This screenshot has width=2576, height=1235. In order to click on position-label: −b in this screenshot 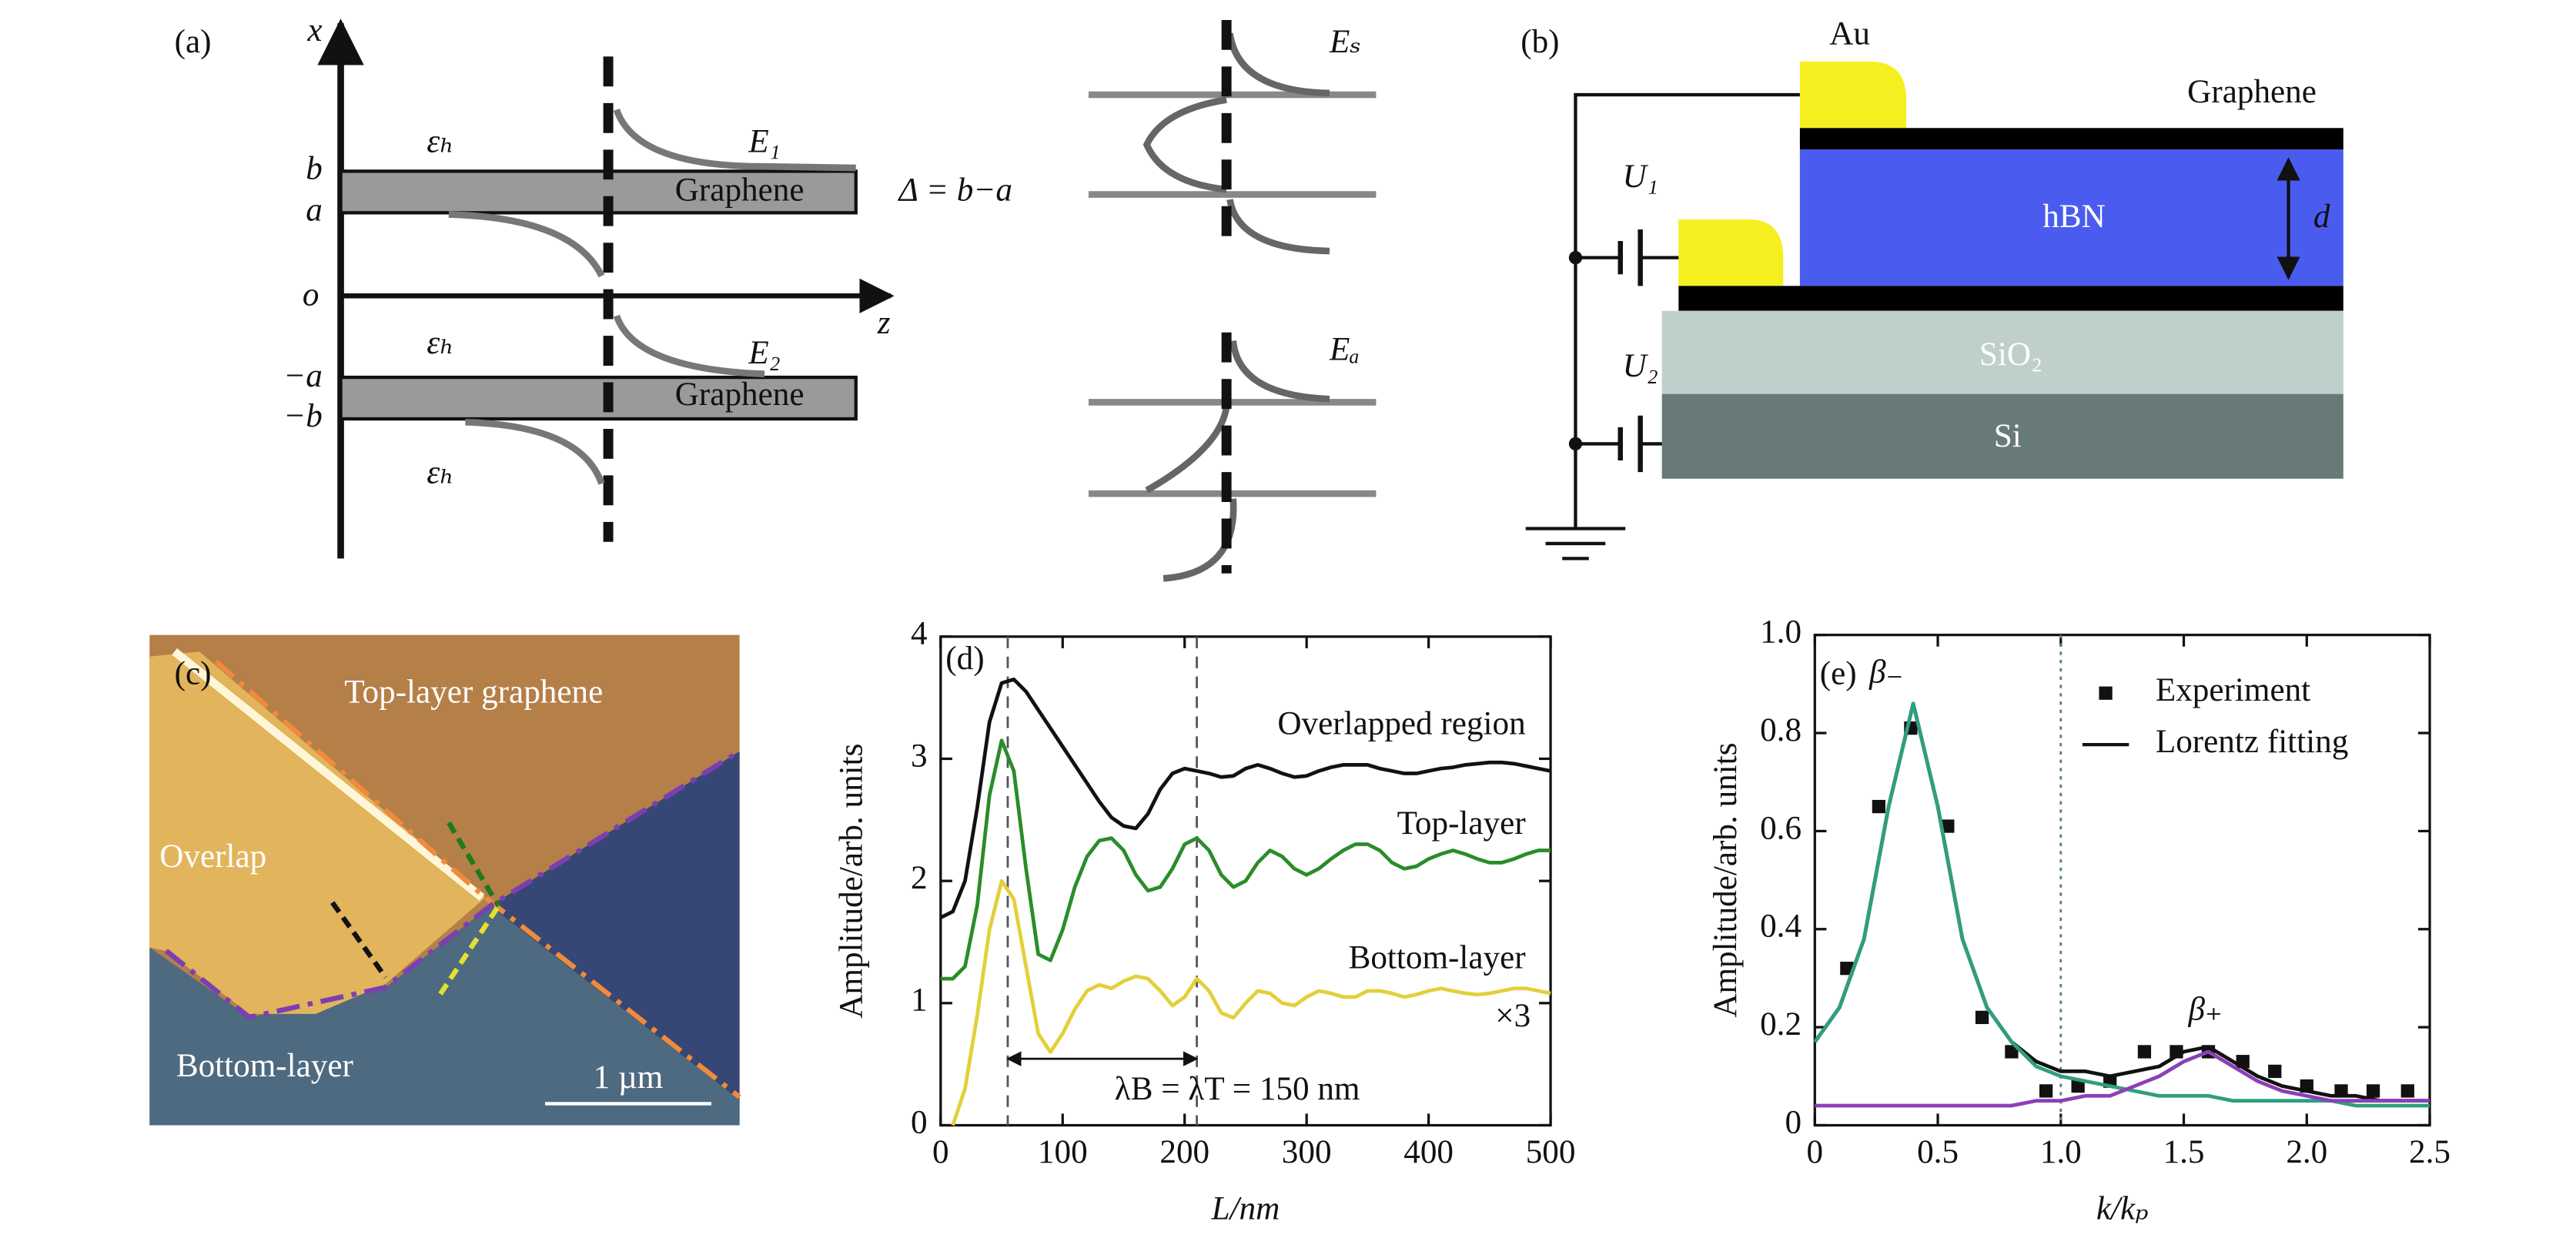, I will do `click(303, 416)`.